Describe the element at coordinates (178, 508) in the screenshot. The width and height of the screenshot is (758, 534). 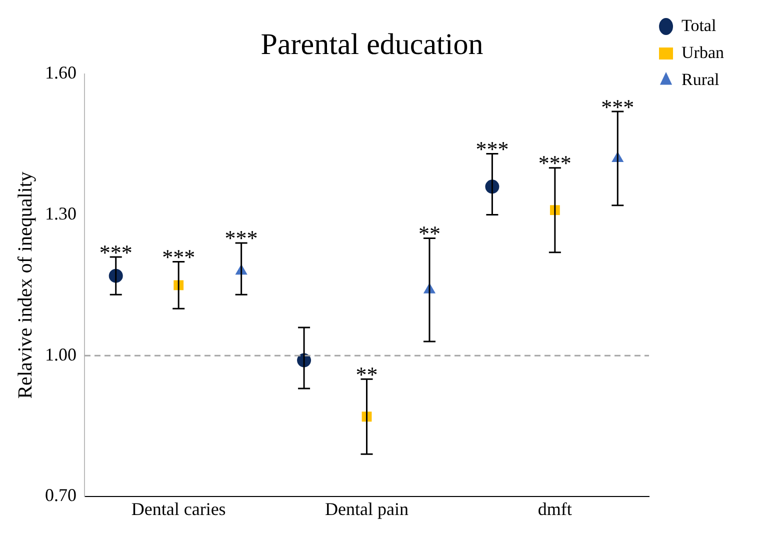
I see `x-tick-label: Dental caries` at that location.